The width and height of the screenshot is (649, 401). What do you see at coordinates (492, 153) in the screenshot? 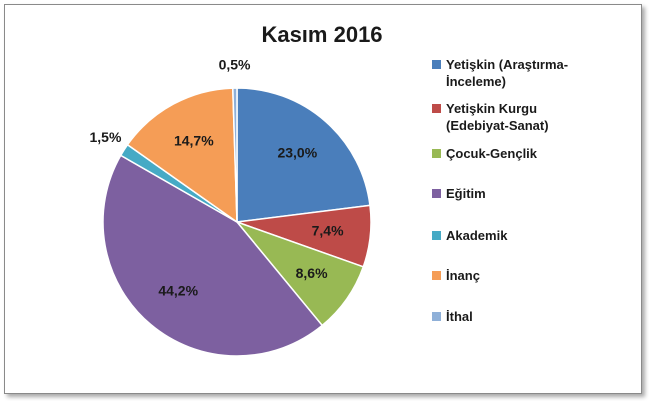
I see `legend-label: Çocuk-Gençlik` at bounding box center [492, 153].